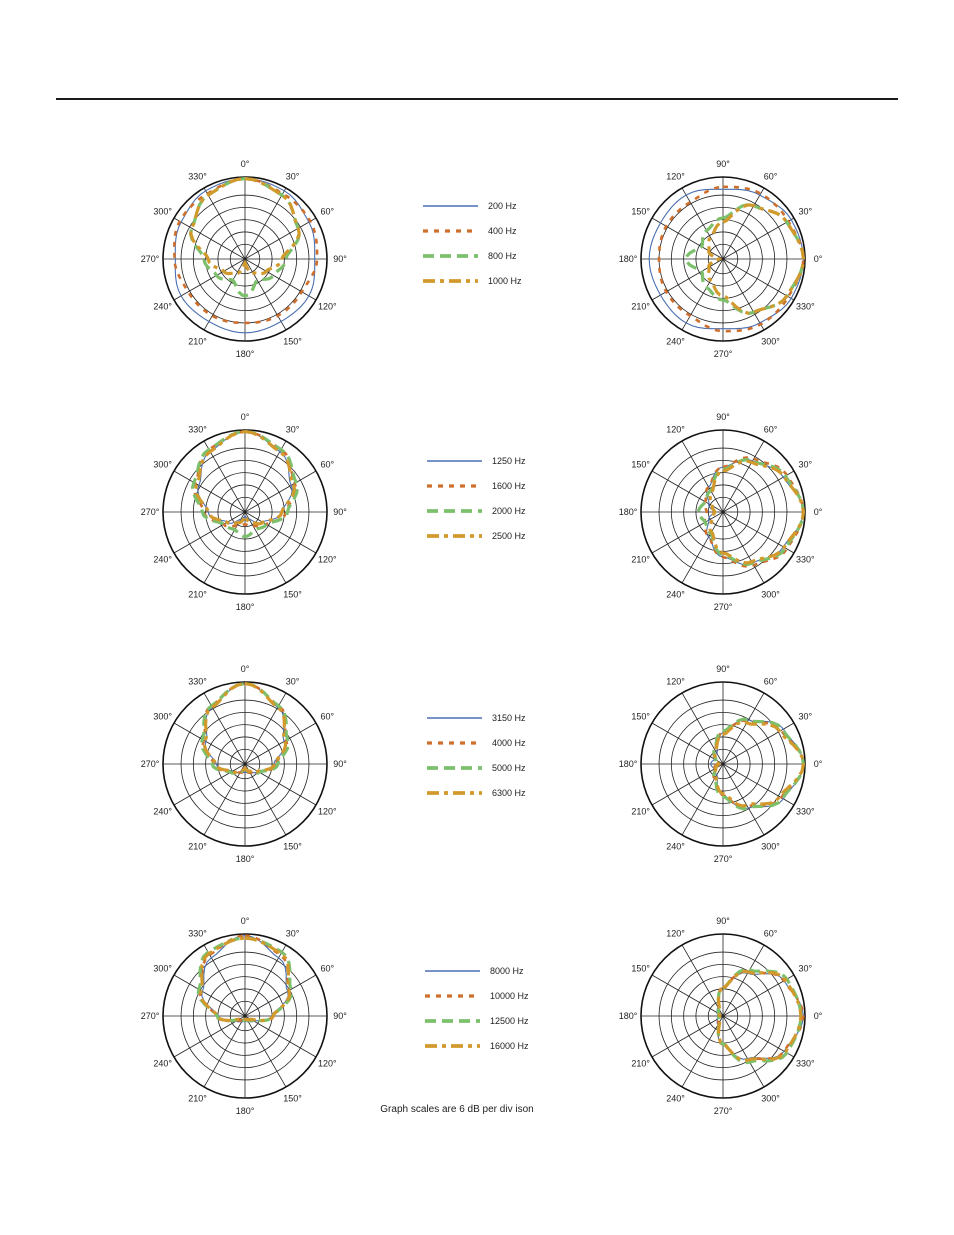 The image size is (954, 1235). Describe the element at coordinates (477, 99) in the screenshot. I see `top-rule` at that location.